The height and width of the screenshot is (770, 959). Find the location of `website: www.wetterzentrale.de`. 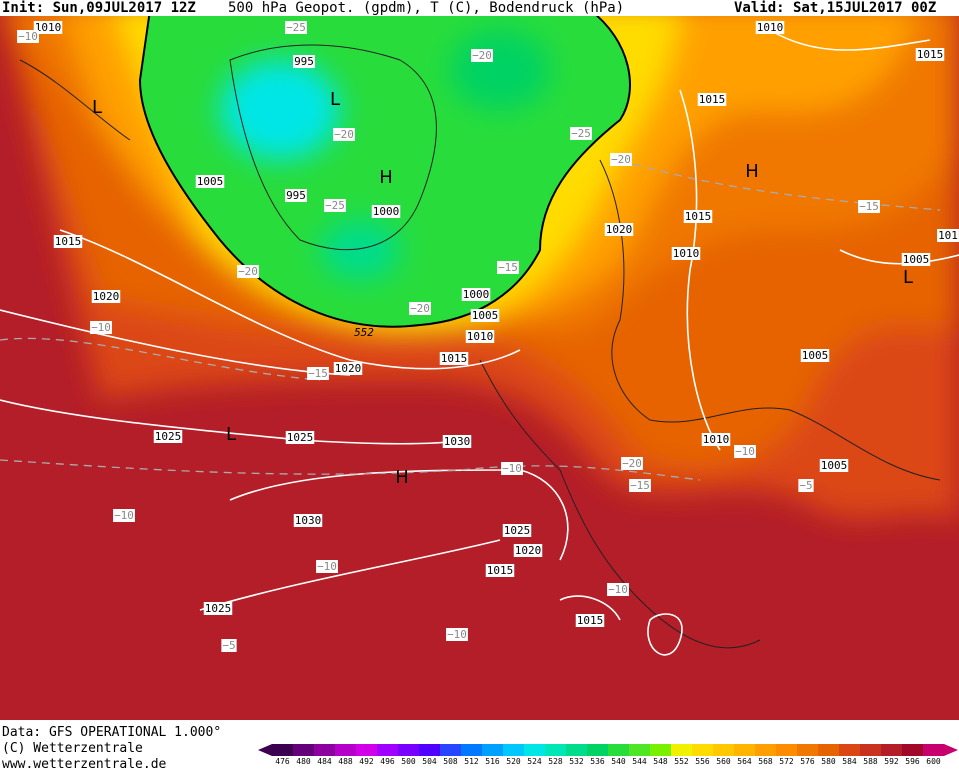

website: www.wetterzentrale.de is located at coordinates (84, 763).